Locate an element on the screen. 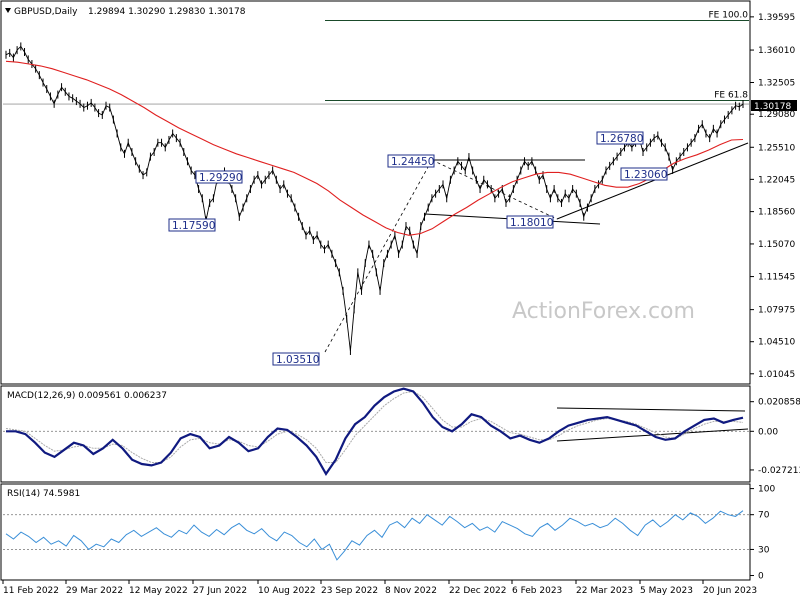  price-annotation-label: 1.18010 is located at coordinates (531, 223).